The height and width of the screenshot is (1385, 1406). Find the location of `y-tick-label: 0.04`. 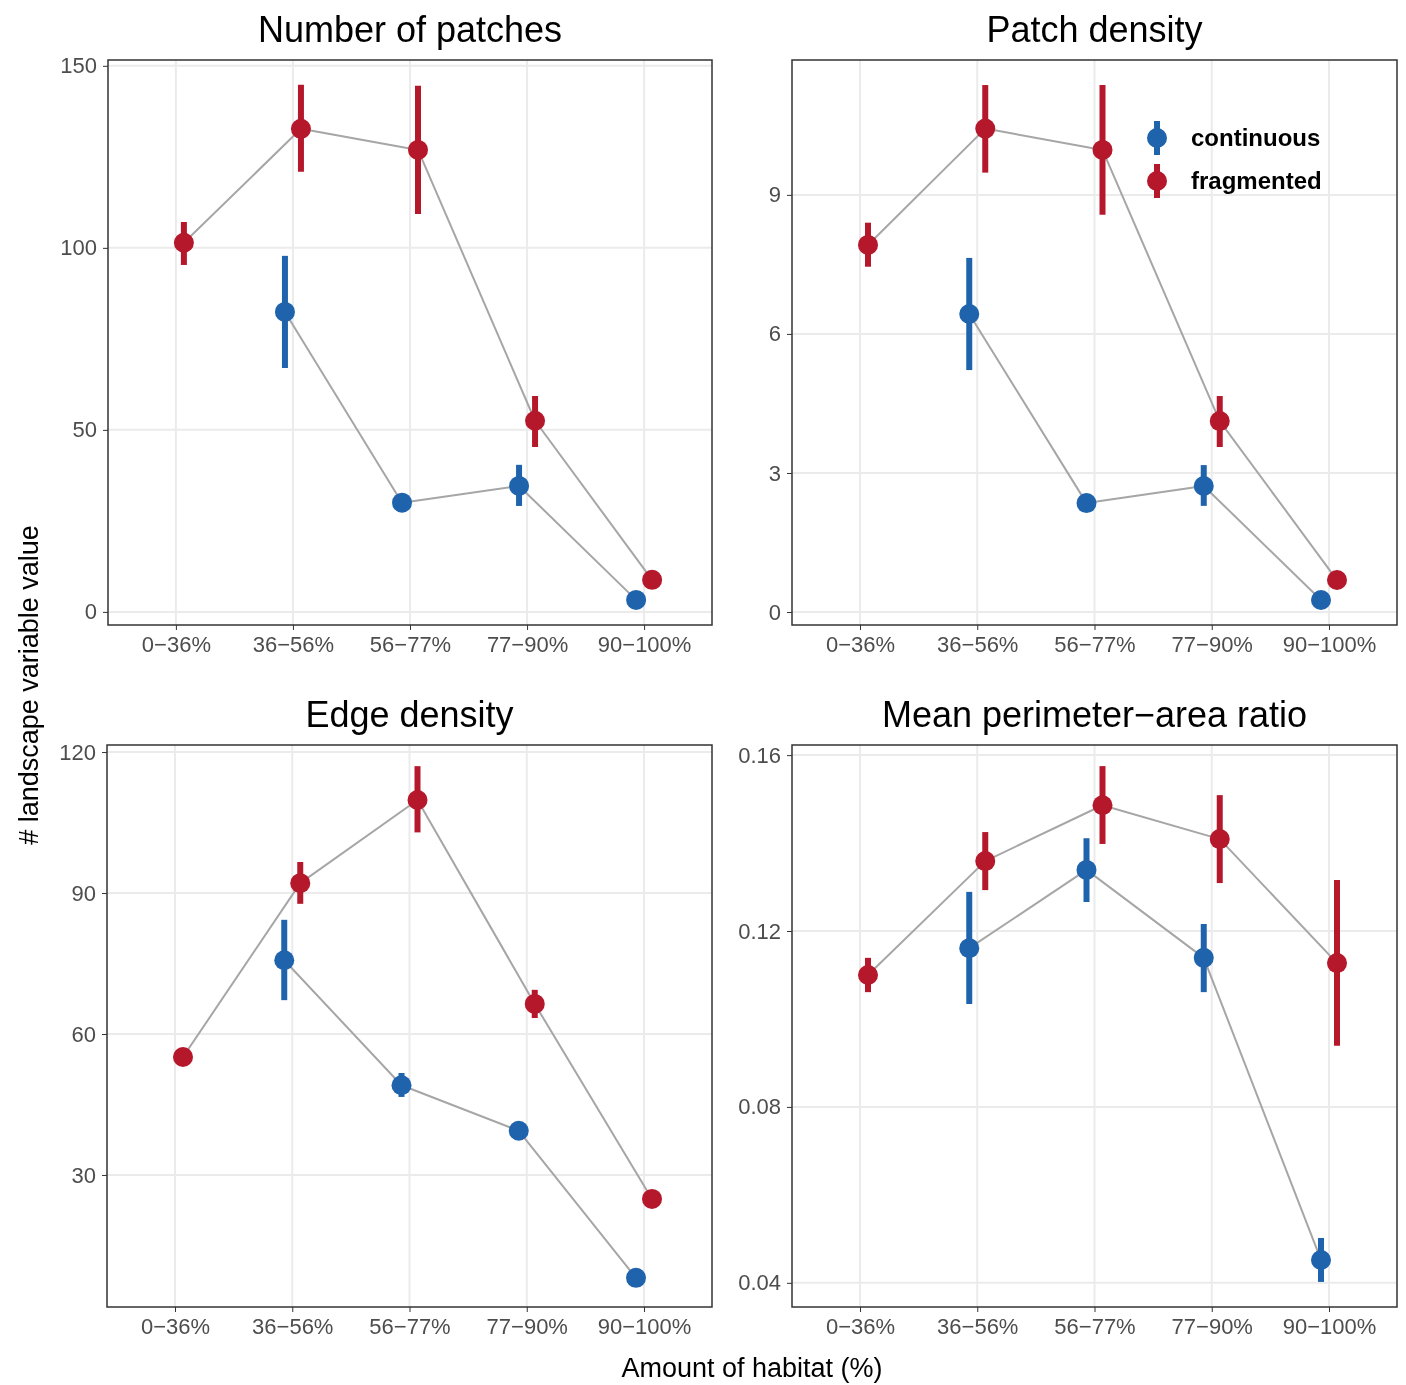

y-tick-label: 0.04 is located at coordinates (759, 1283).